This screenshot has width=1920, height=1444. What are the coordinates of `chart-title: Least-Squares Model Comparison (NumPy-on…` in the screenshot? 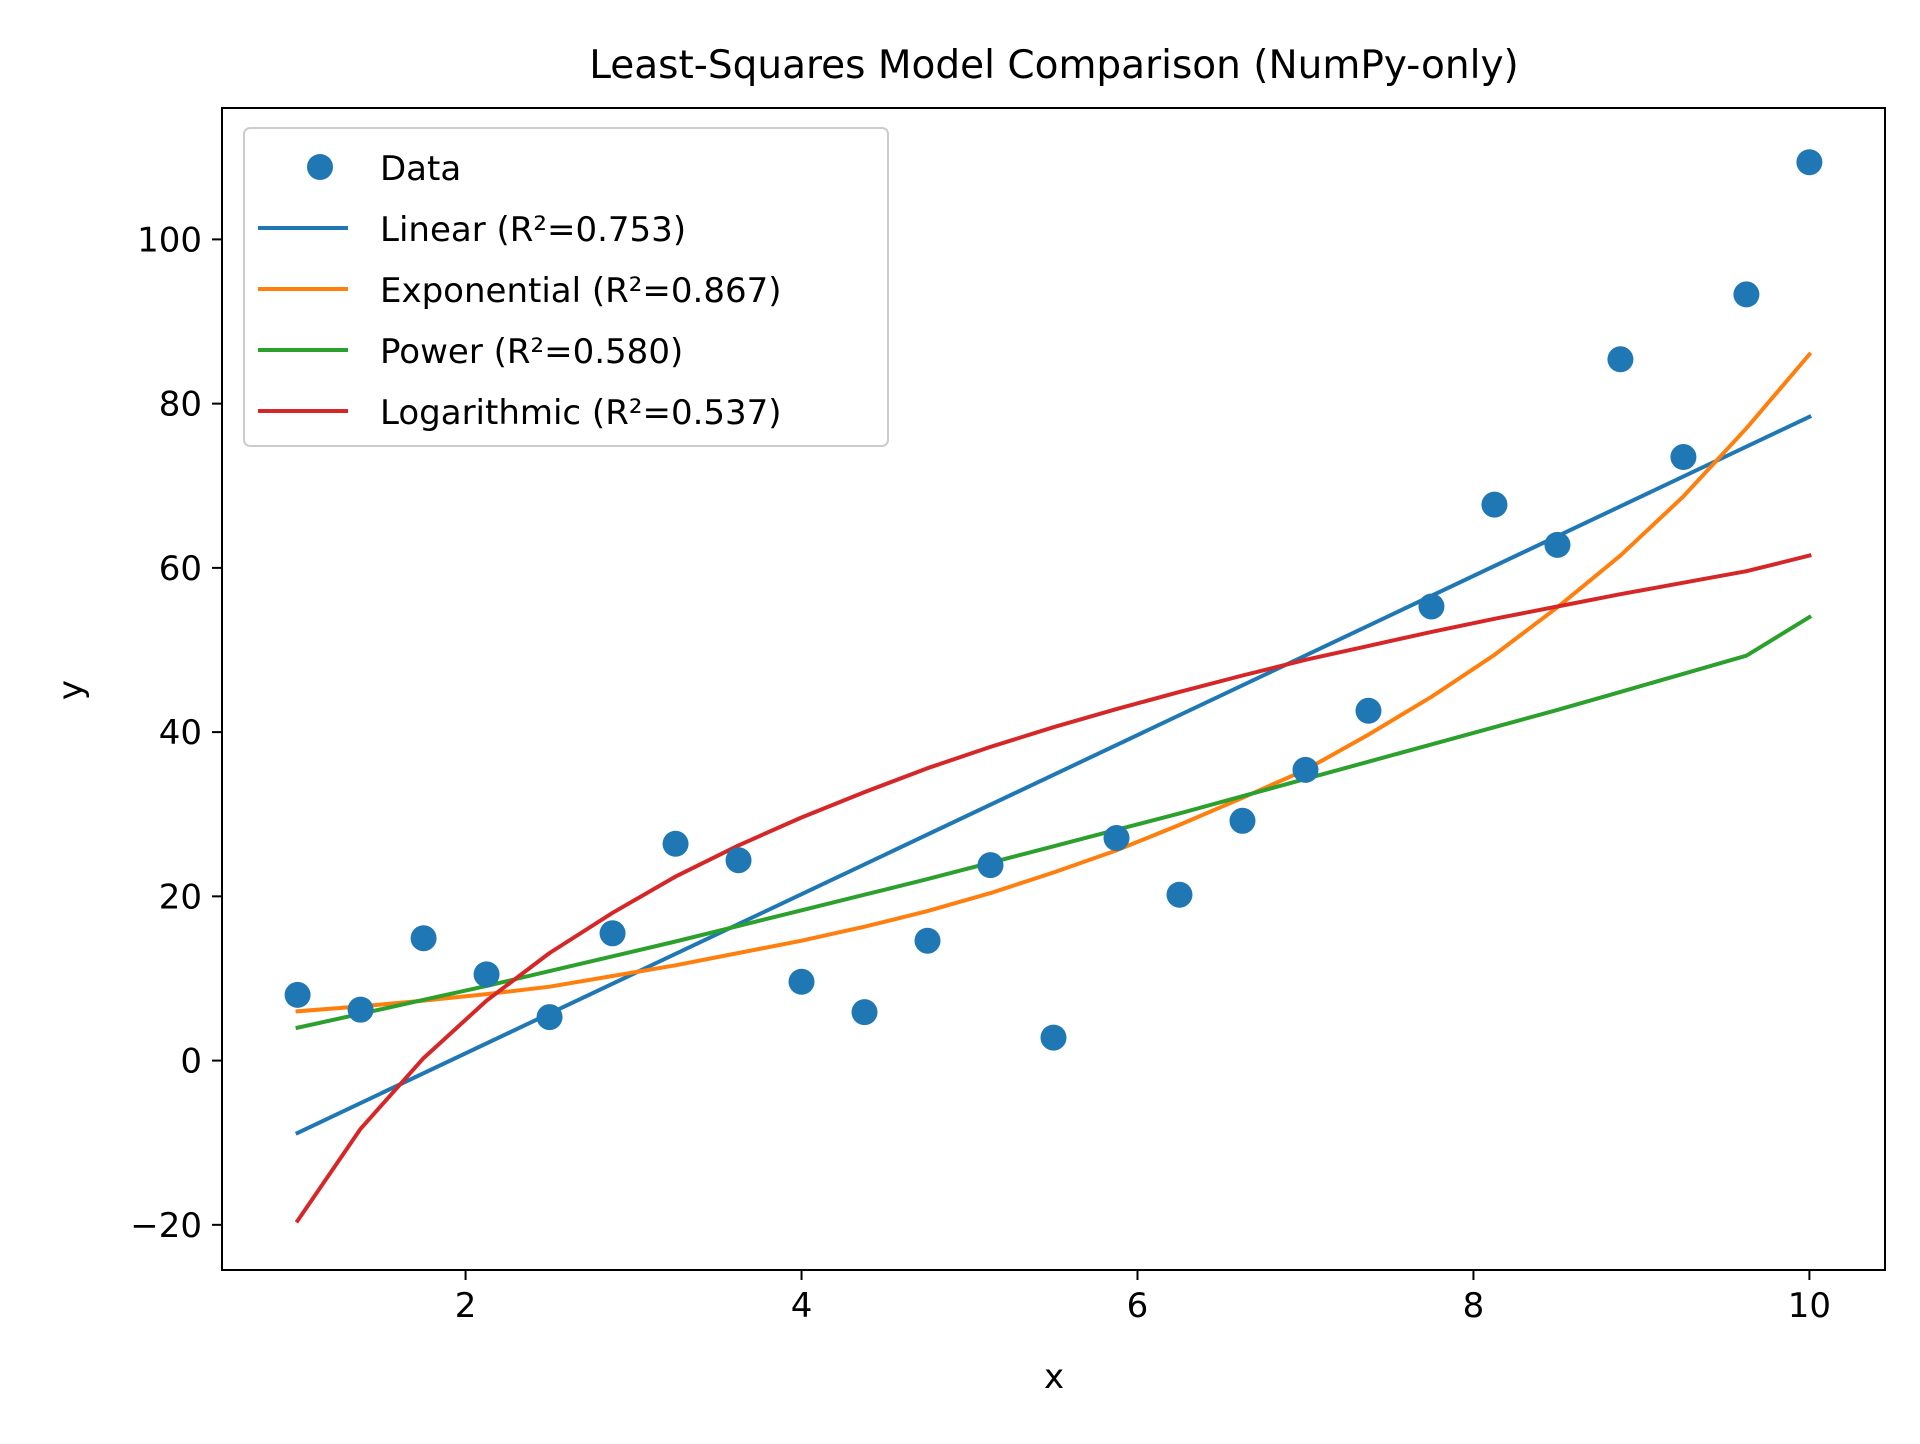 It's located at (1054, 65).